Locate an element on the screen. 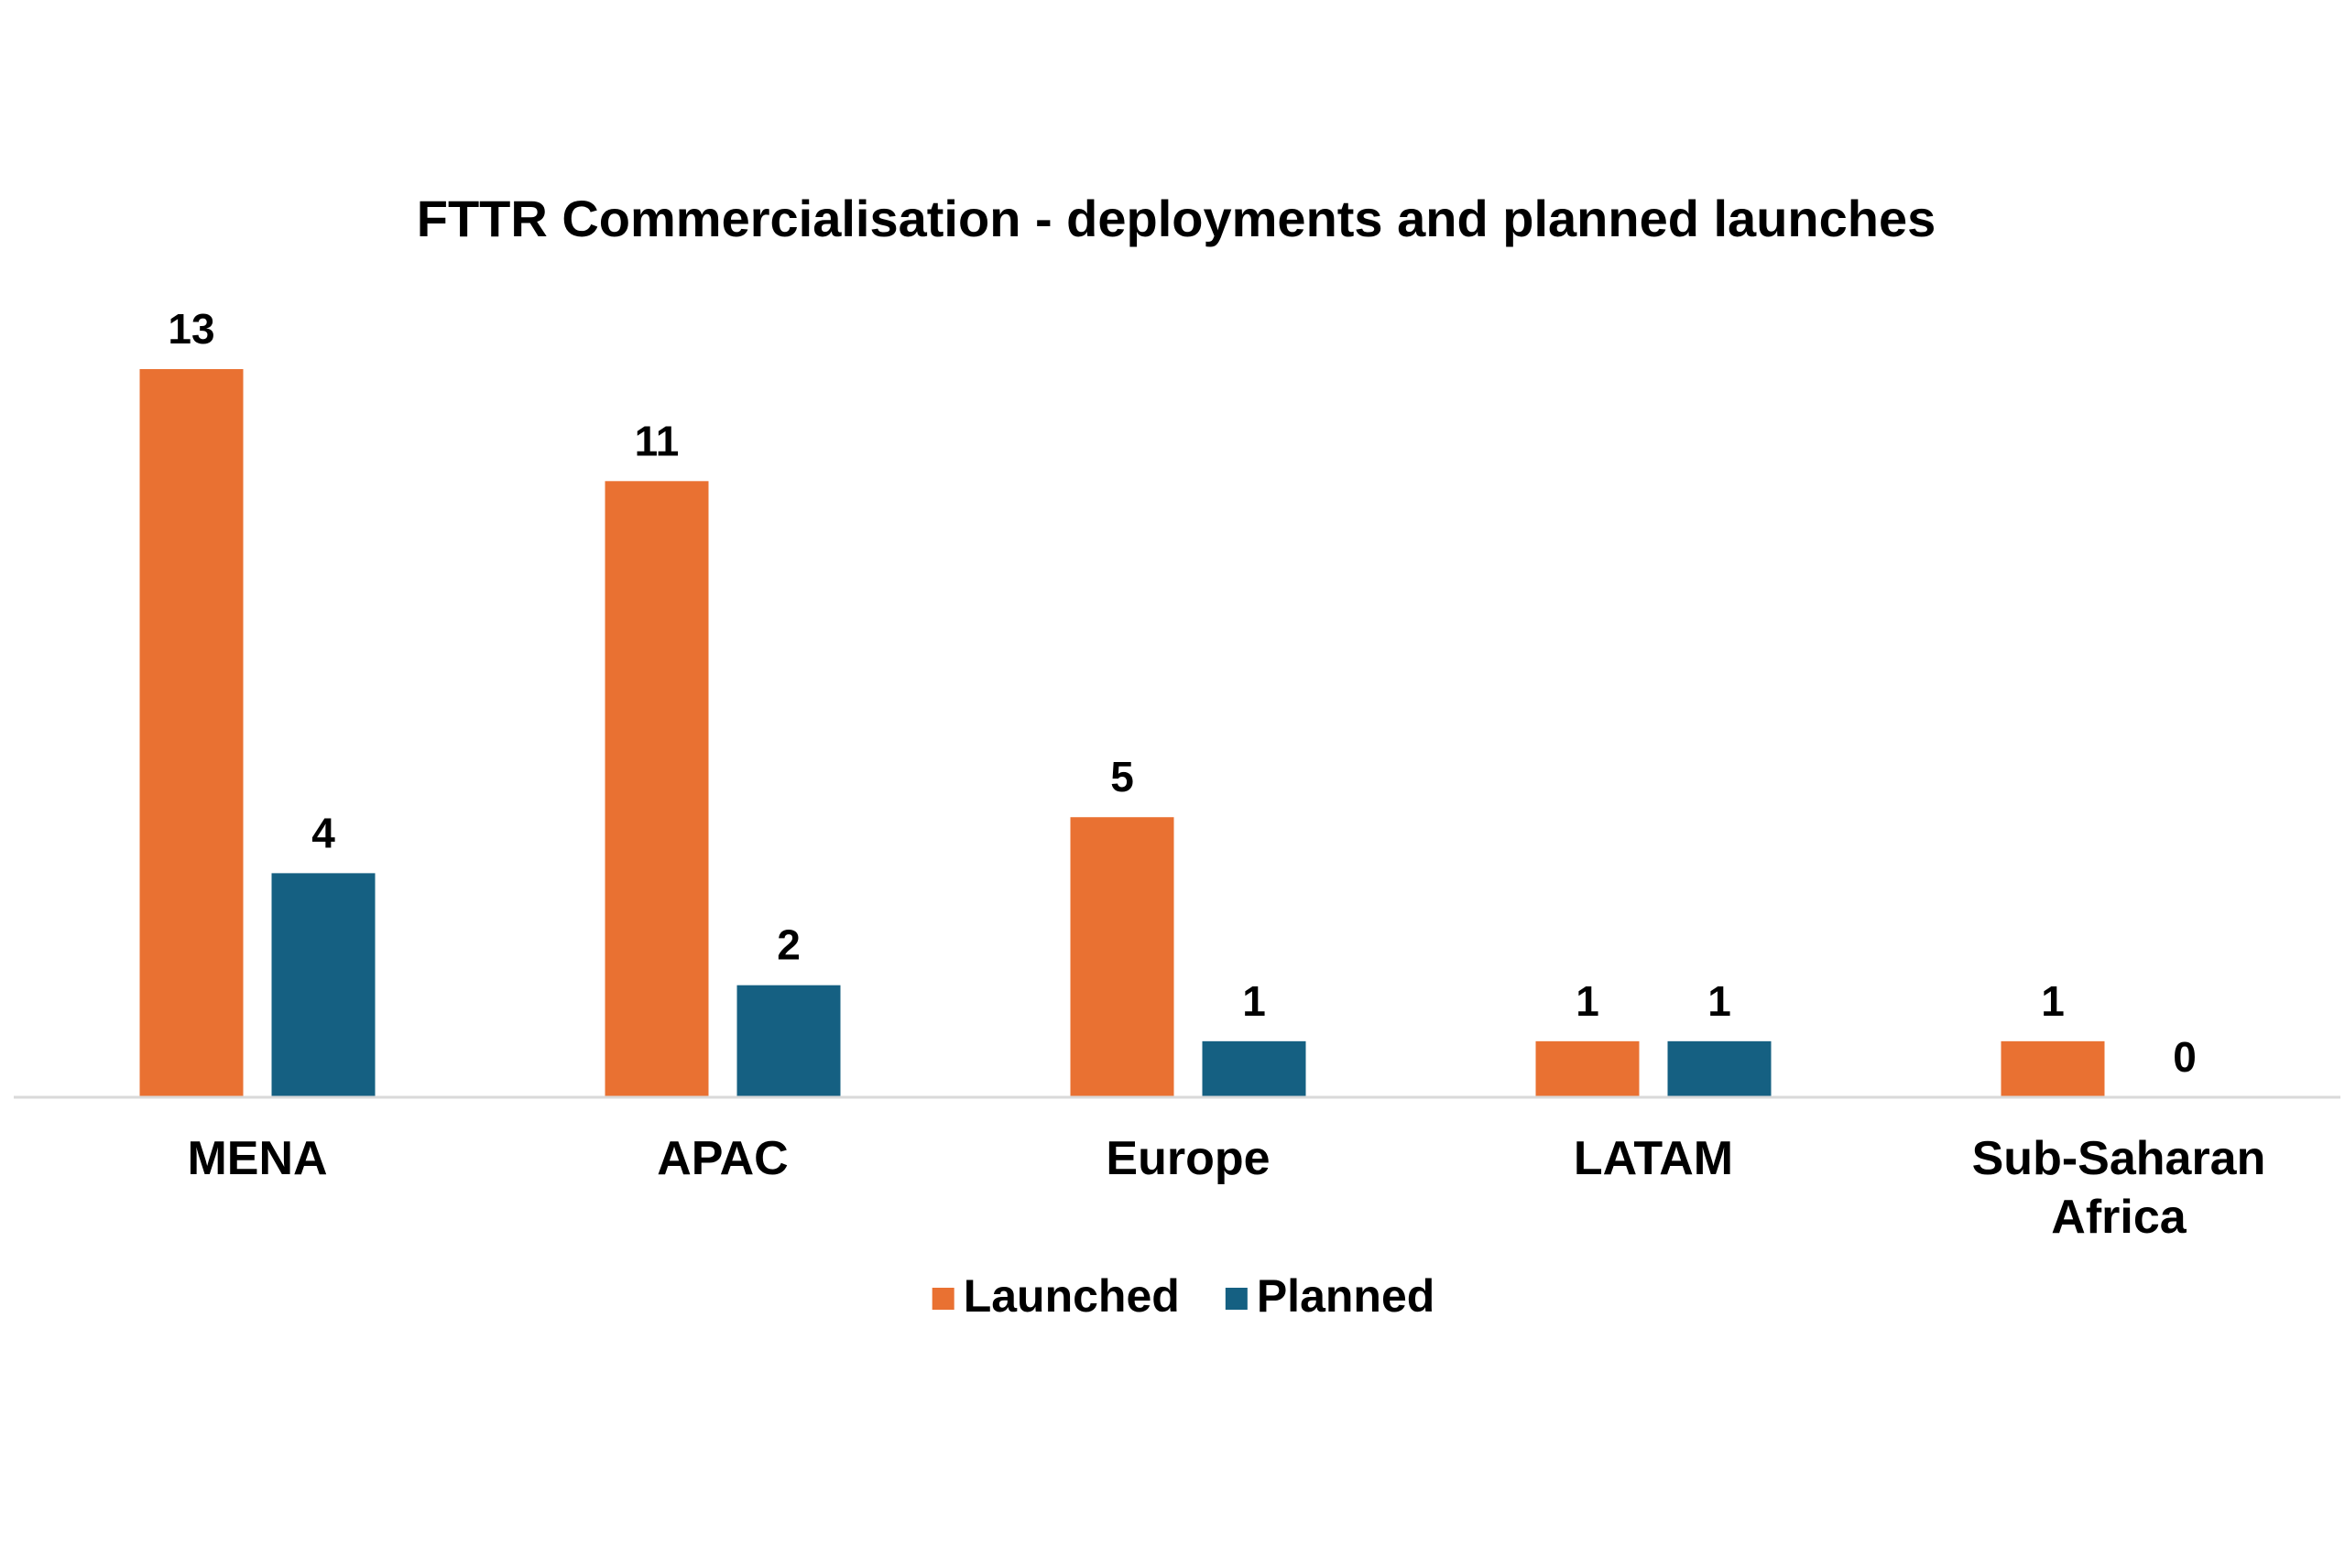 The width and height of the screenshot is (2345, 1568). legend: Launched Planned is located at coordinates (1183, 1296).